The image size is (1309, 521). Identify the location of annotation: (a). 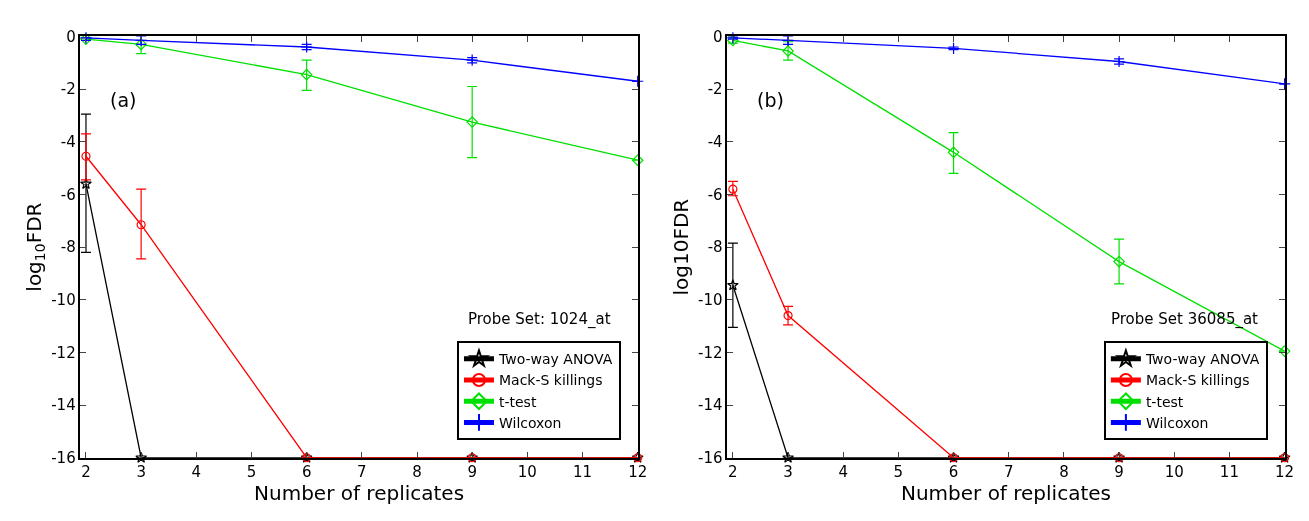
(123, 100).